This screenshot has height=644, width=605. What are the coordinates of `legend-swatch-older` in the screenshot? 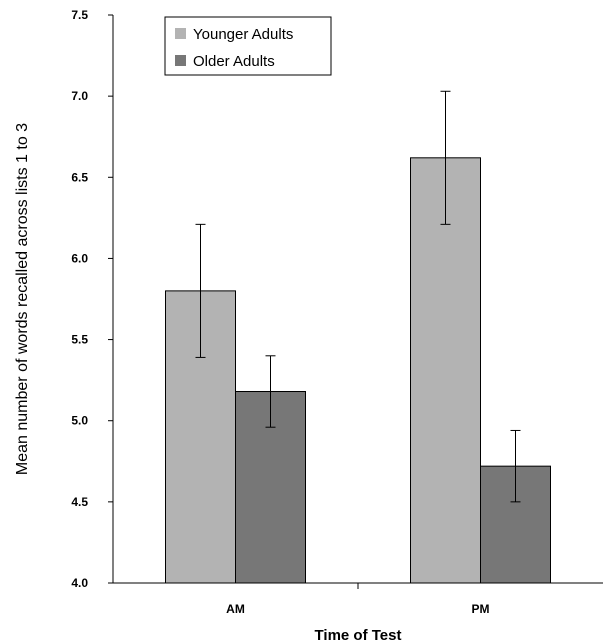 It's located at (180, 60).